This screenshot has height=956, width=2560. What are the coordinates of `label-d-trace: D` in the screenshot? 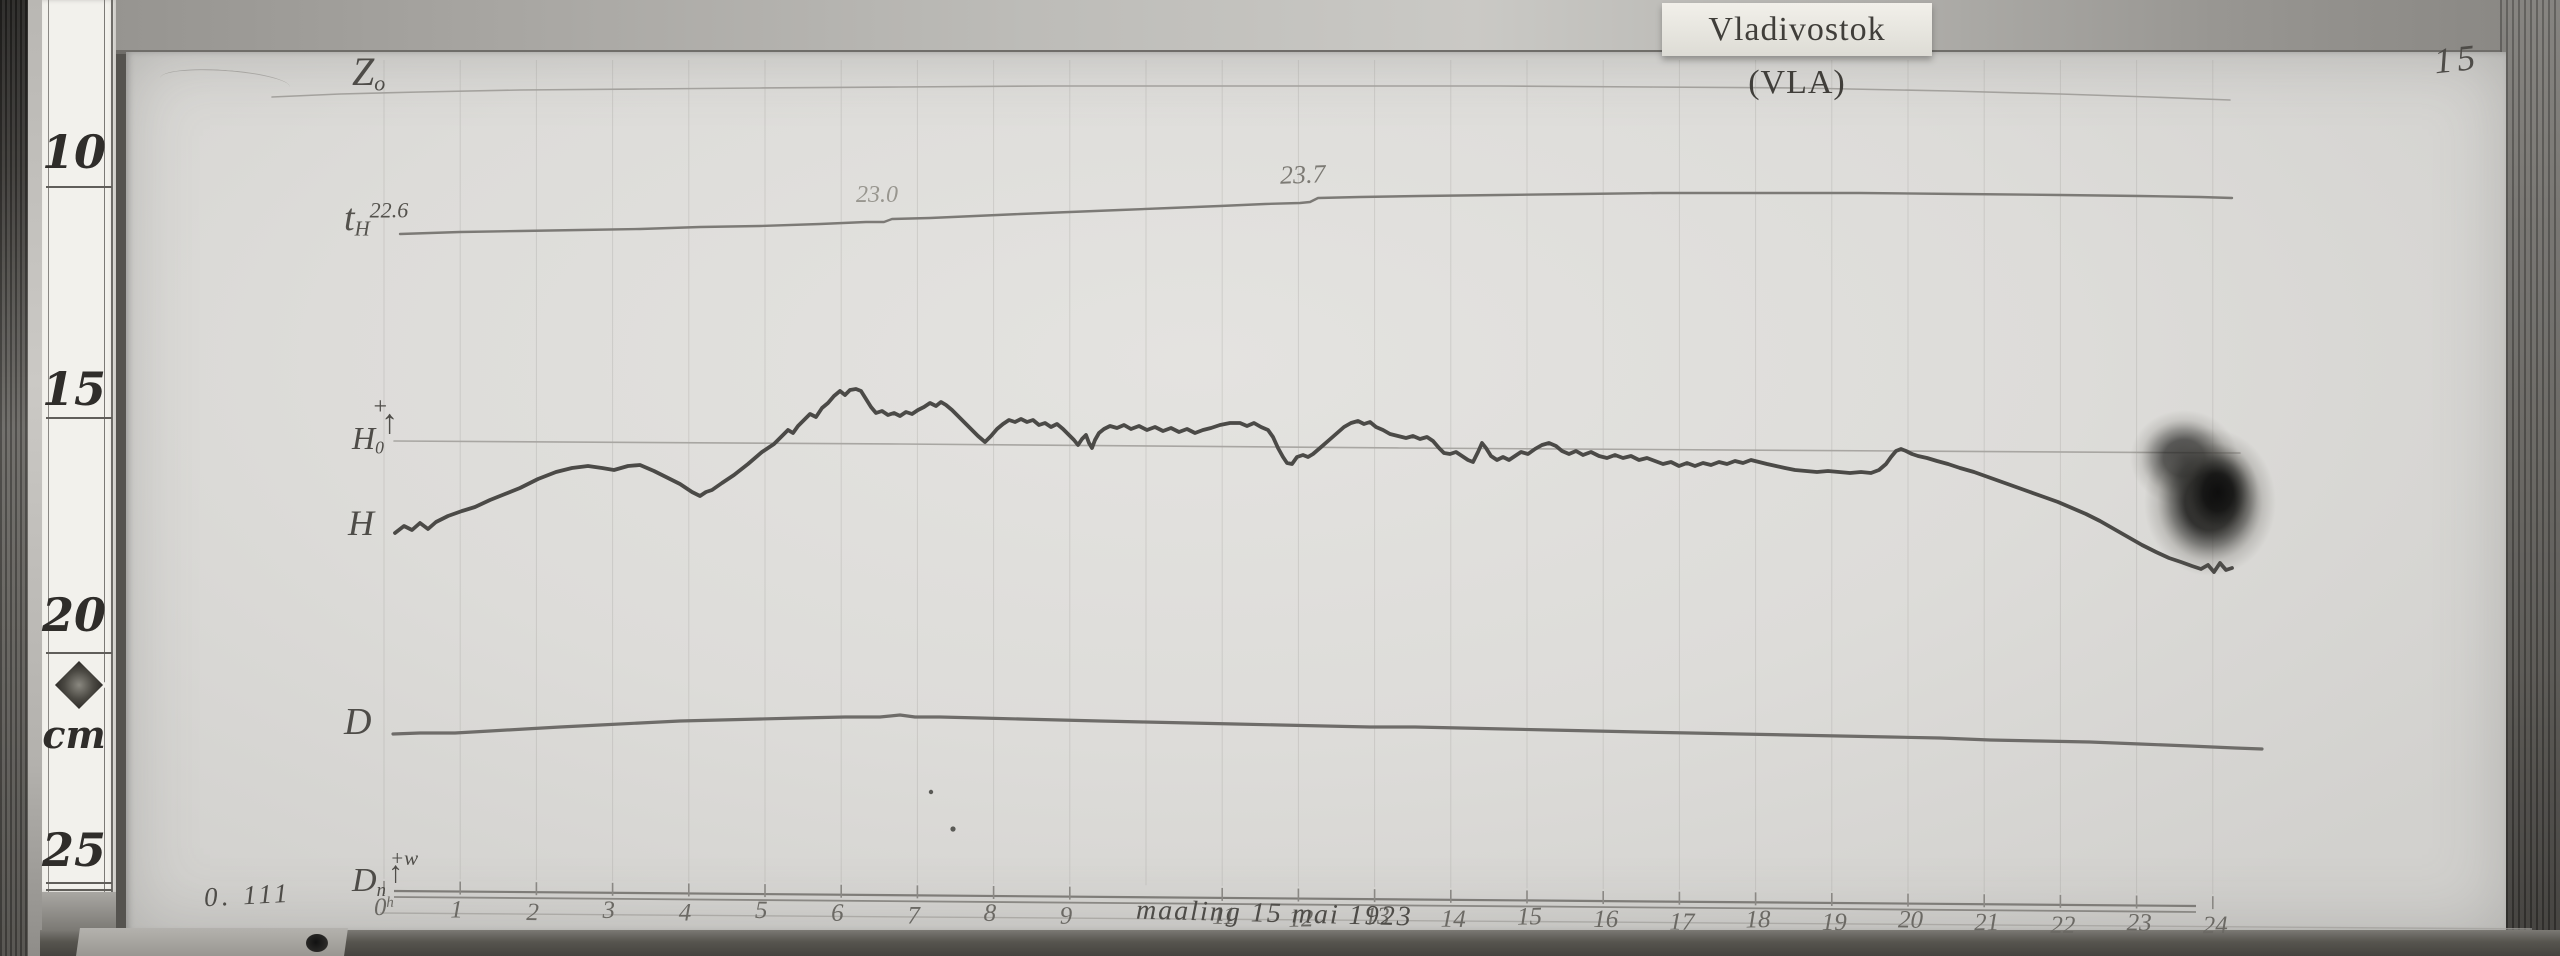 It's located at (358, 722).